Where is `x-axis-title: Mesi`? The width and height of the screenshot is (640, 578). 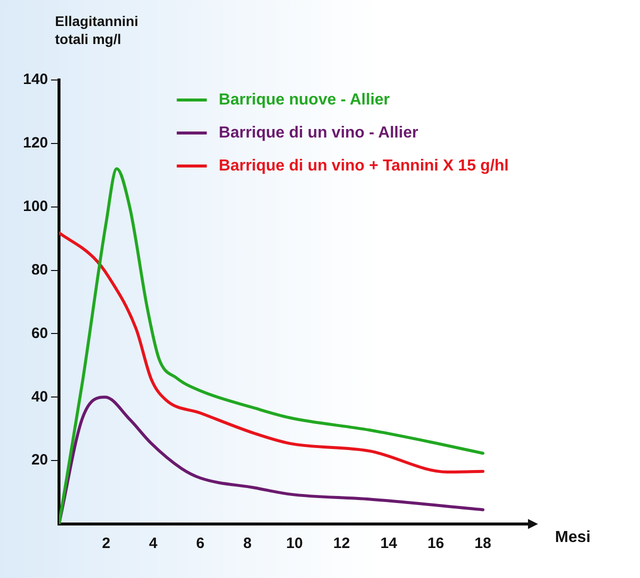
x-axis-title: Mesi is located at coordinates (573, 537).